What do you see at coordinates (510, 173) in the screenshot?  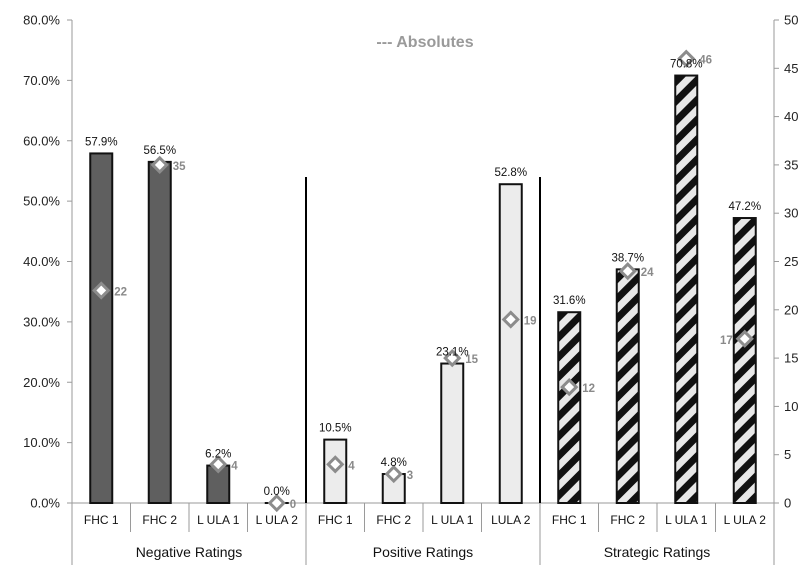 I see `value-label: 52.8%` at bounding box center [510, 173].